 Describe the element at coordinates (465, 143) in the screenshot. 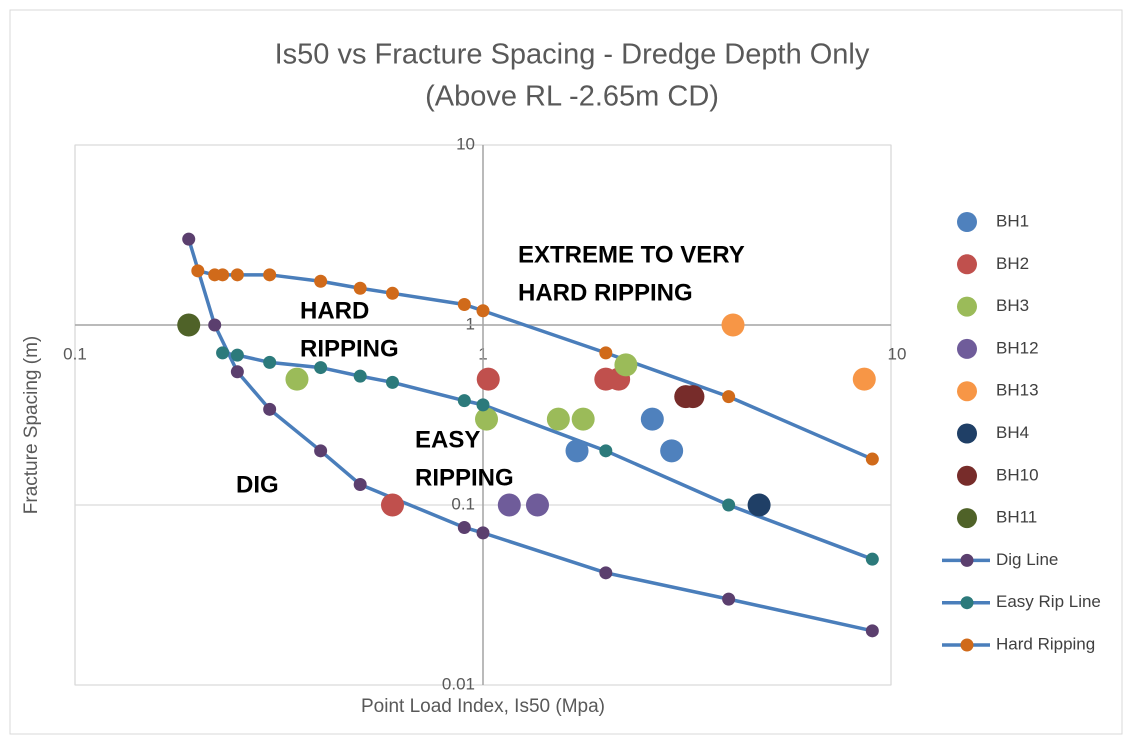

I see `y-tick-label: 10` at that location.